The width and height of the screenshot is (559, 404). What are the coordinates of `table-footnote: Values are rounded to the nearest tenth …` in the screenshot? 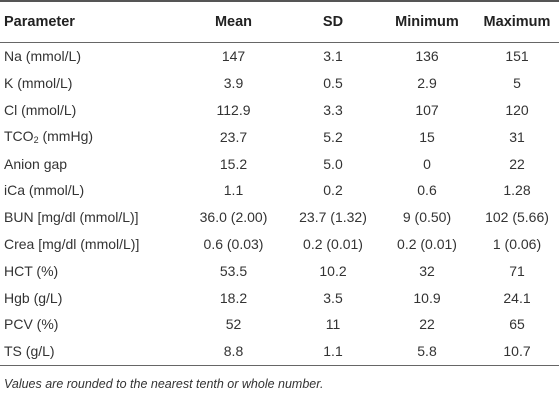 It's located at (164, 383).